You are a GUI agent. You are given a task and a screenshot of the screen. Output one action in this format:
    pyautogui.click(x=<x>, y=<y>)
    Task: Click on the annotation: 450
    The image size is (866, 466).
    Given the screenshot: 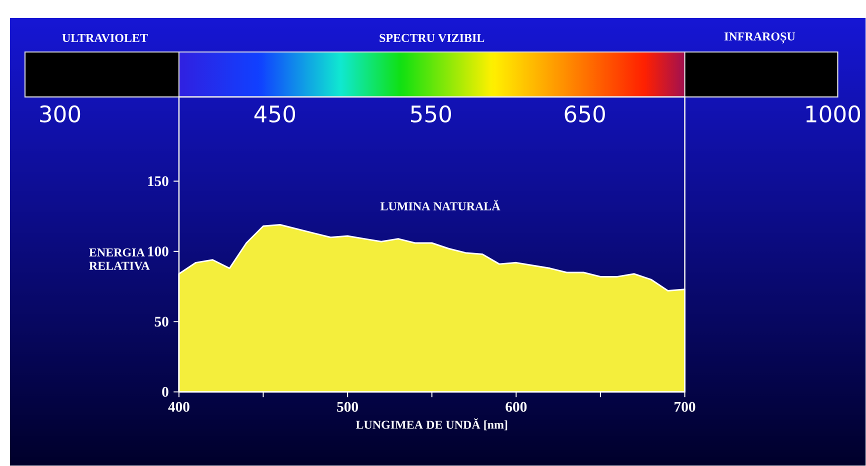 What is the action you would take?
    pyautogui.click(x=275, y=114)
    